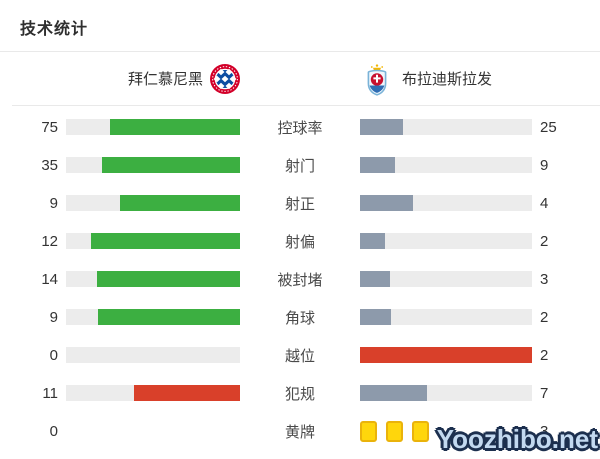  I want to click on stat-label: 越位, so click(299, 356).